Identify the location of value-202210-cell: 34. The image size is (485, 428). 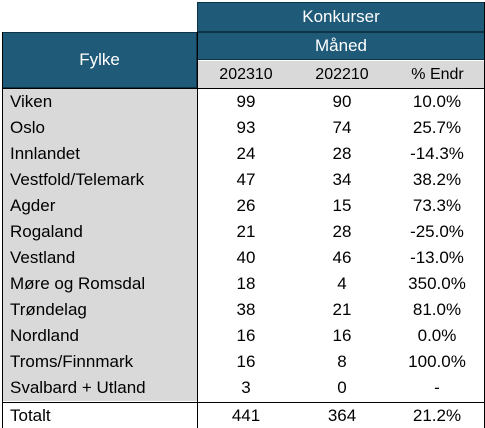
(342, 180).